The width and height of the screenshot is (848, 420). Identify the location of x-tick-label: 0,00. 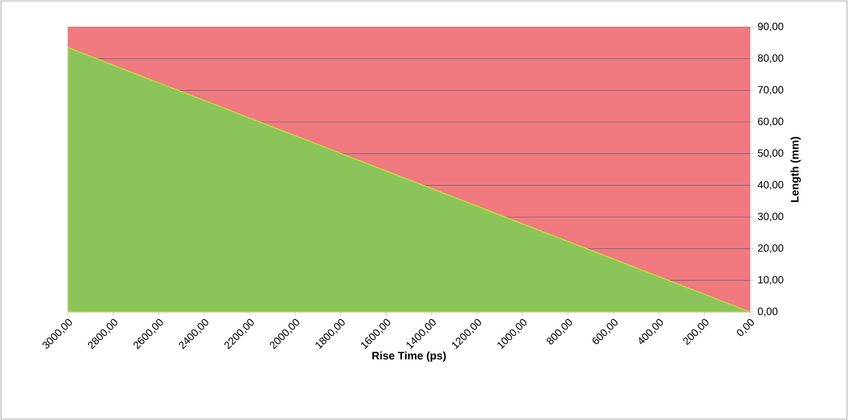
(745, 327).